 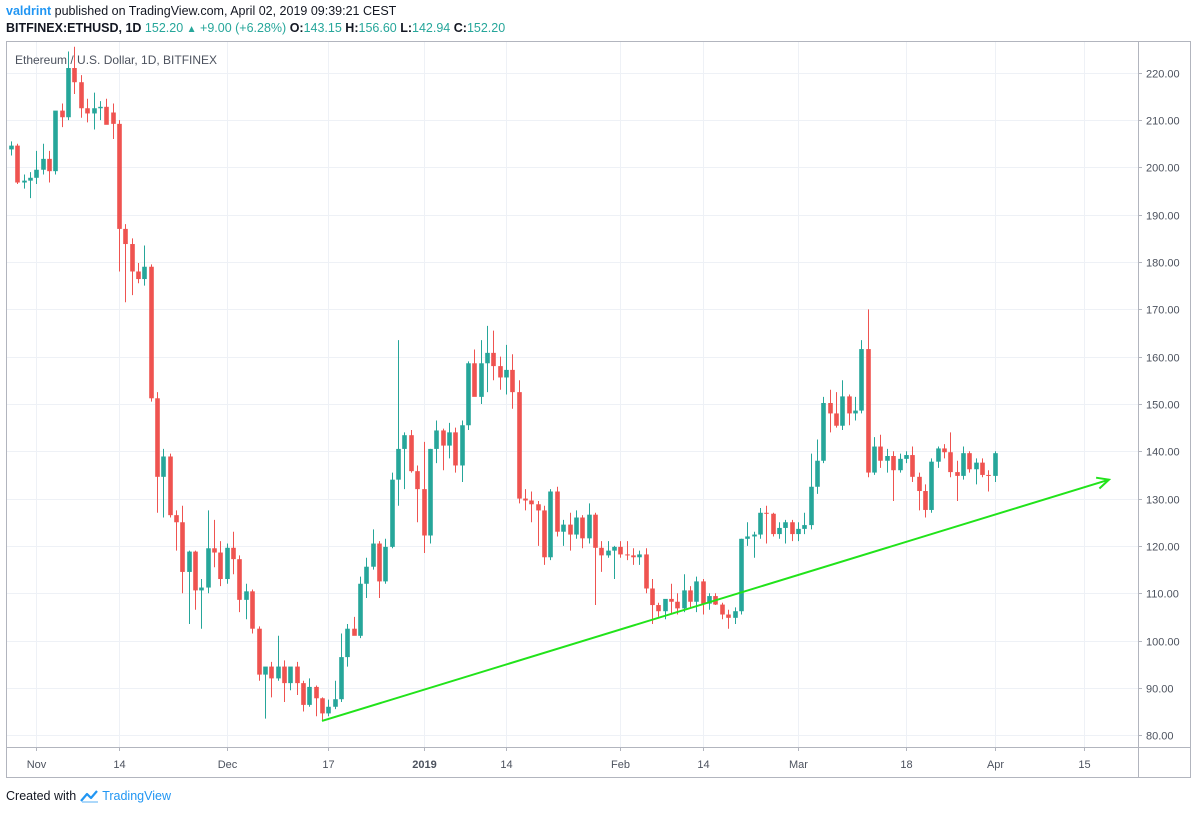 I want to click on price-tick-label: 170.00, so click(x=1163, y=311).